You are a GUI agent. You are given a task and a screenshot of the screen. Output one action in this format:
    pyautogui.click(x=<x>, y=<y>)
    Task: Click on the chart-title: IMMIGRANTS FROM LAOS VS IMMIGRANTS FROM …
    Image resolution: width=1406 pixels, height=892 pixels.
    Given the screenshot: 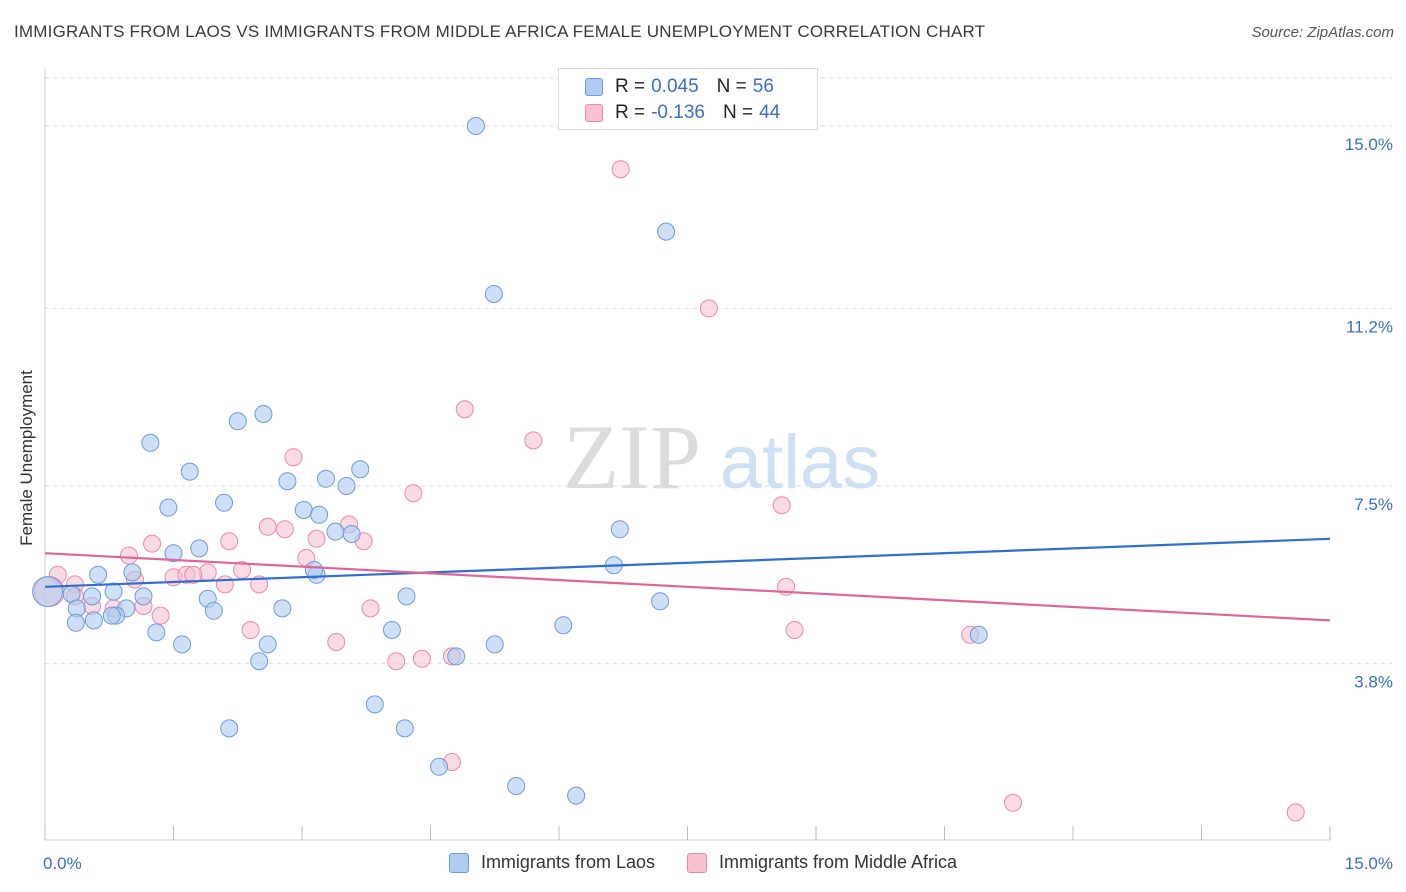 What is the action you would take?
    pyautogui.click(x=500, y=31)
    